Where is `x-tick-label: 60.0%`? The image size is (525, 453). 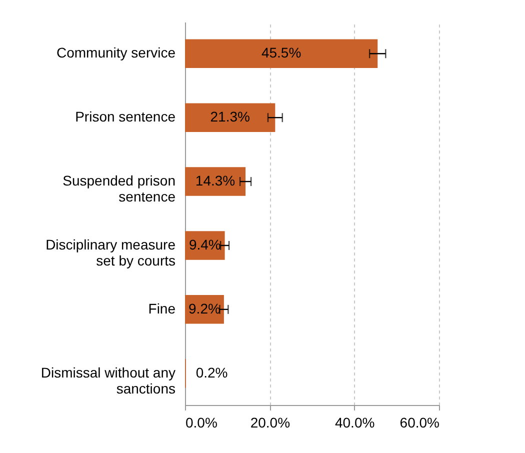 x-tick-label: 60.0% is located at coordinates (420, 422).